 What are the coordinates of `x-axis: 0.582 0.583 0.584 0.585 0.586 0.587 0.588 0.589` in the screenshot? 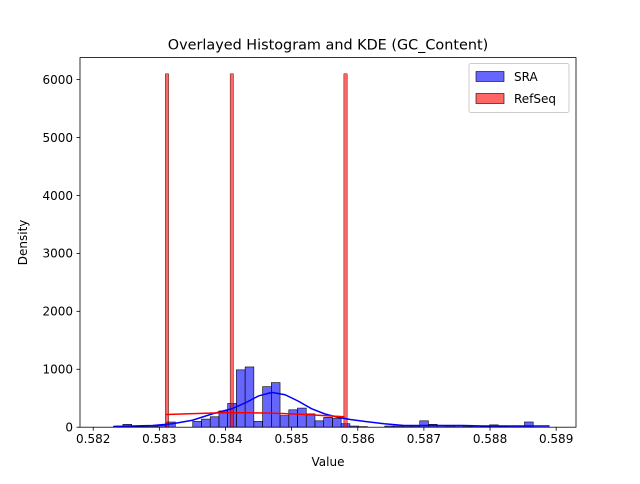 It's located at (324, 436).